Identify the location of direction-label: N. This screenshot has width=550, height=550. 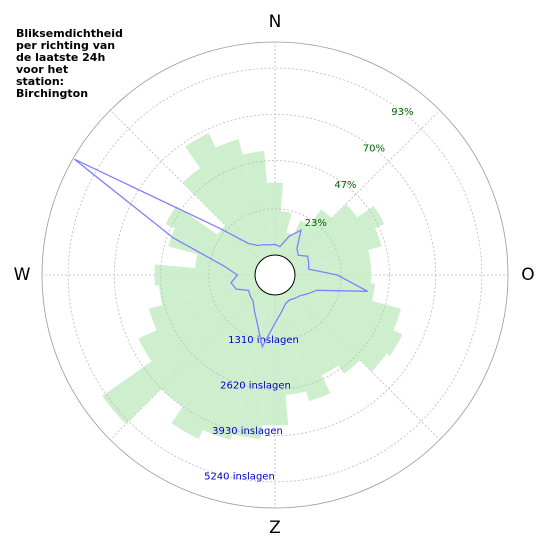
(275, 22).